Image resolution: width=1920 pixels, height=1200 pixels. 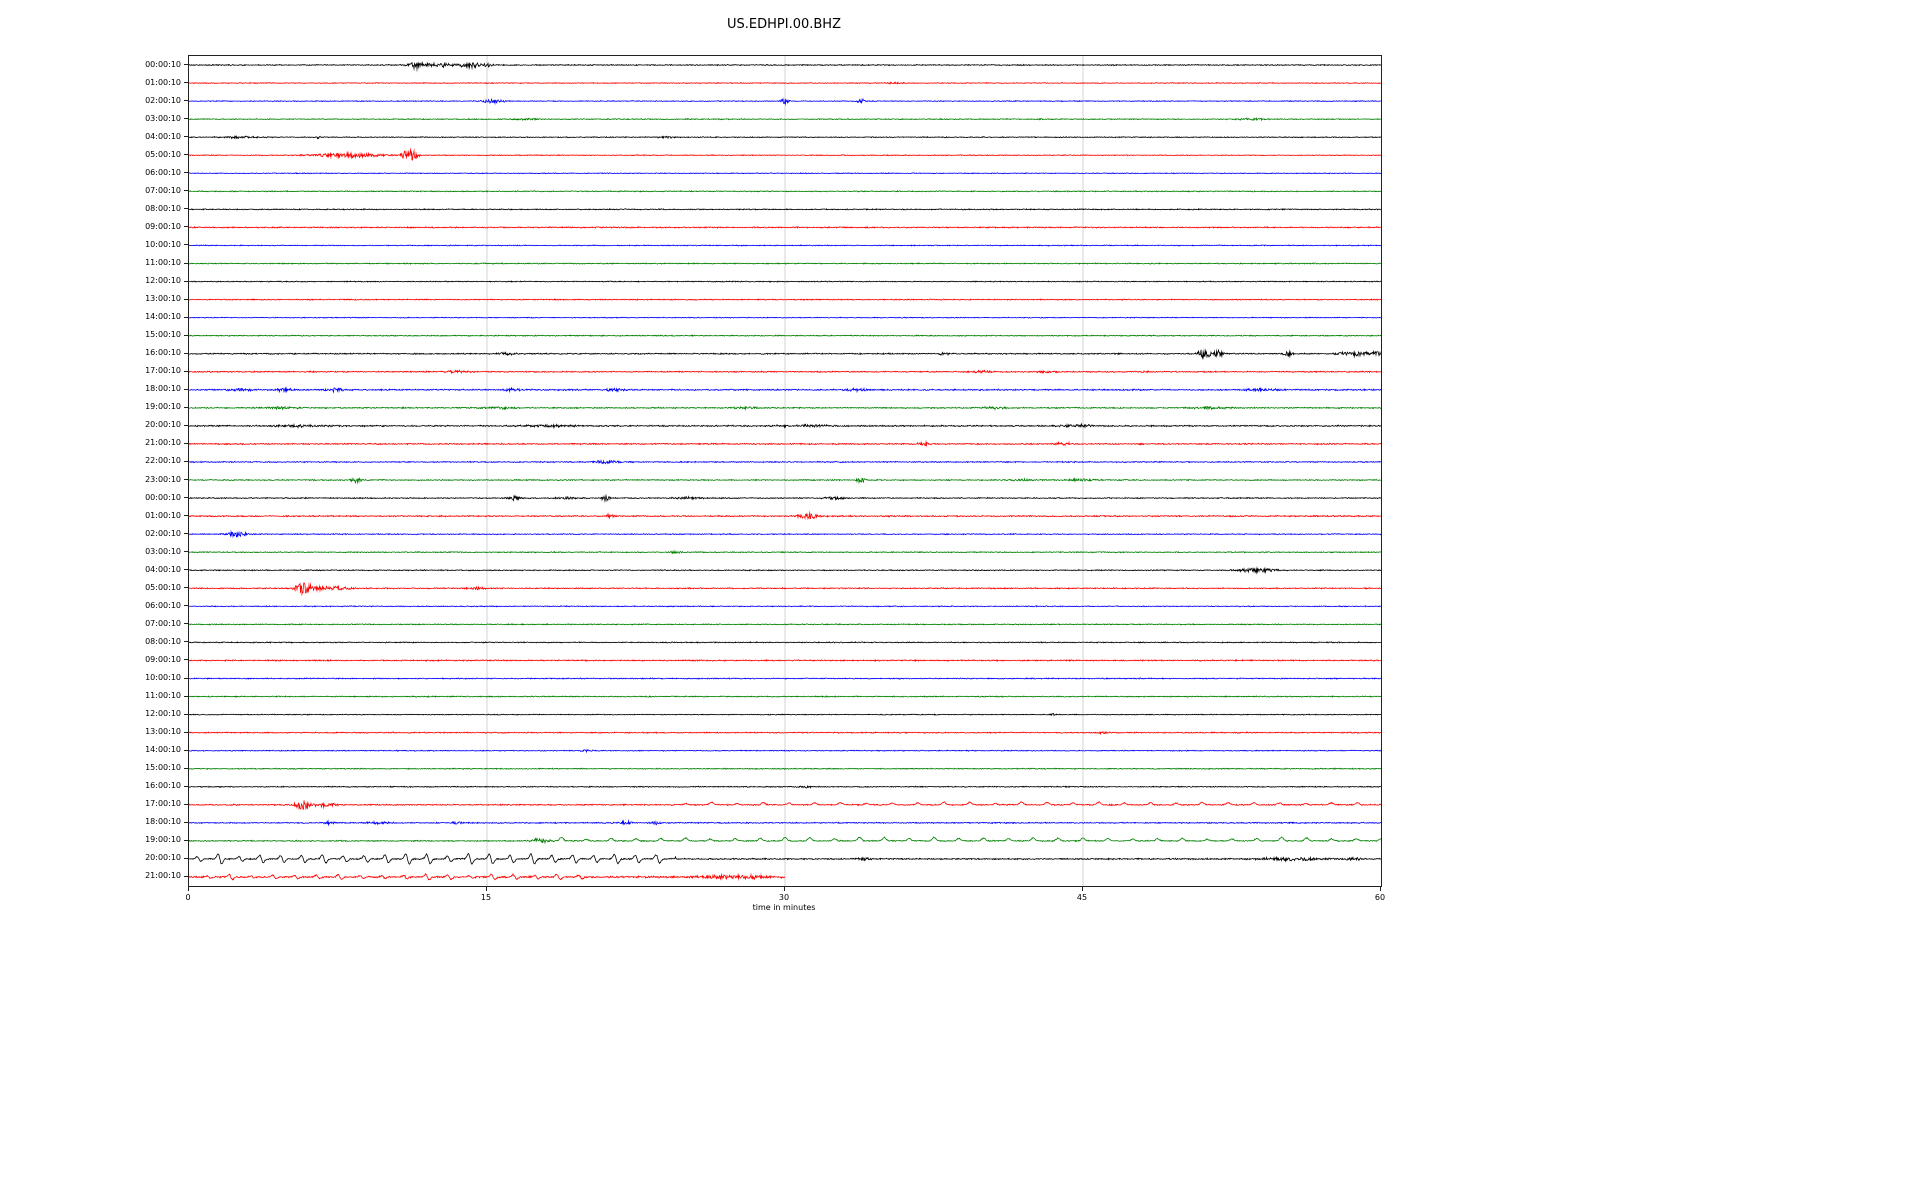 What do you see at coordinates (486, 897) in the screenshot?
I see `x-tick-label: 15` at bounding box center [486, 897].